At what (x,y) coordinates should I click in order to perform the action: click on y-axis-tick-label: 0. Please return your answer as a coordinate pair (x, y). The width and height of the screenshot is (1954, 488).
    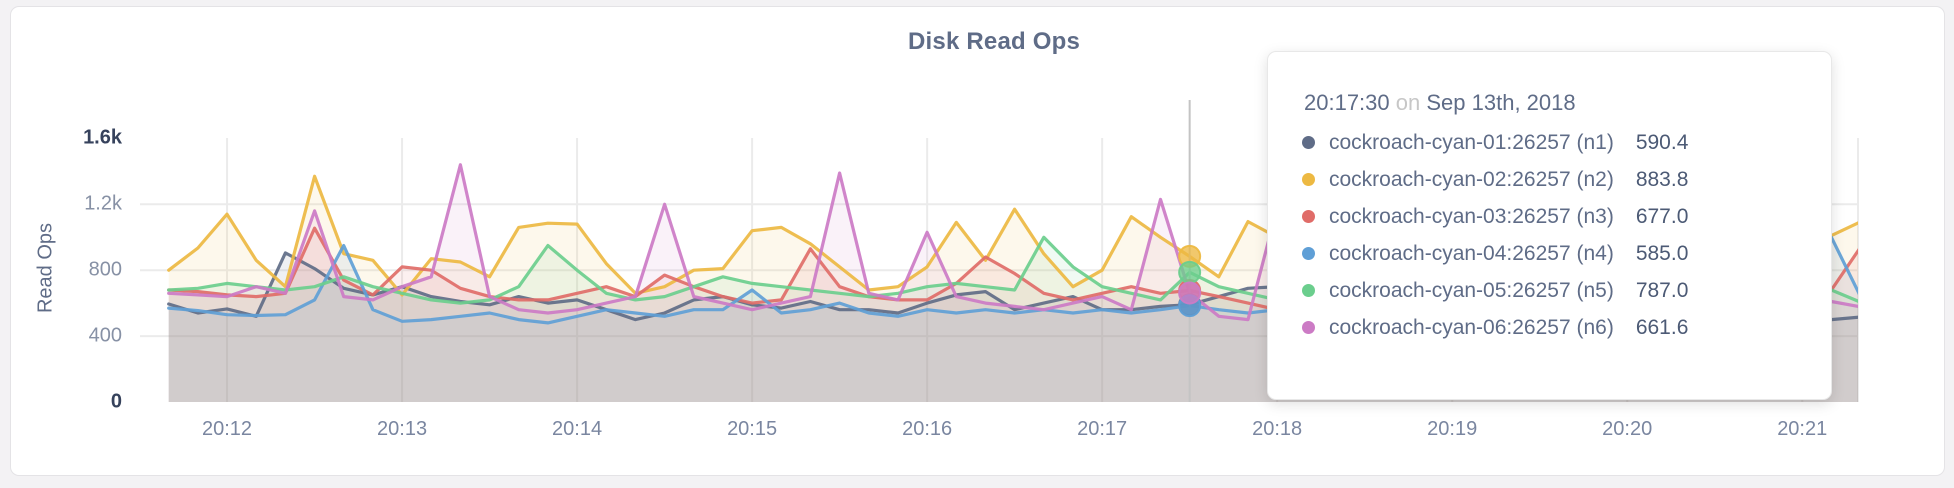
    Looking at the image, I should click on (116, 401).